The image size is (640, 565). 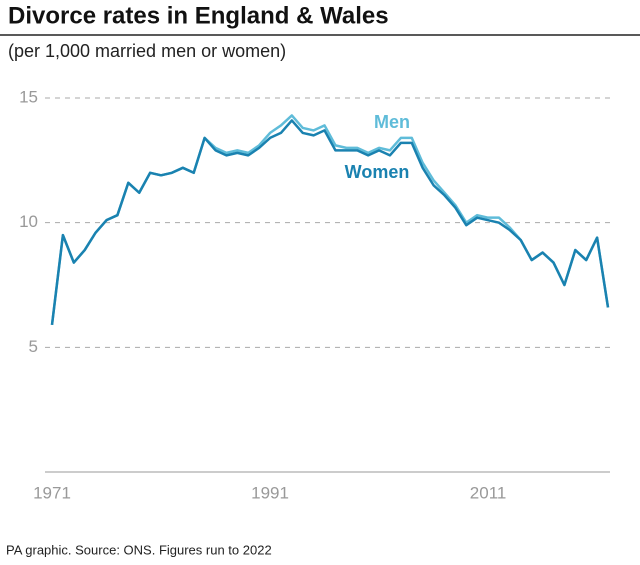 I want to click on x-tick-label: 1991, so click(x=270, y=492).